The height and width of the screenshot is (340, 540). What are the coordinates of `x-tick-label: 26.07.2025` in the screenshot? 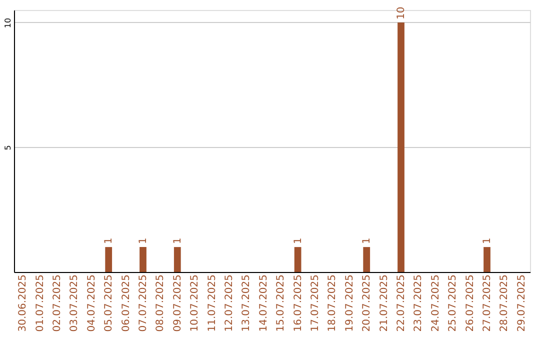 It's located at (470, 303).